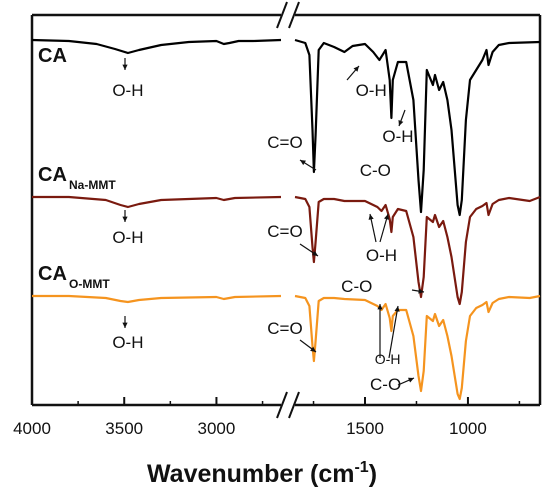 The height and width of the screenshot is (496, 550). I want to click on annotation-na-1: C=O, so click(284, 231).